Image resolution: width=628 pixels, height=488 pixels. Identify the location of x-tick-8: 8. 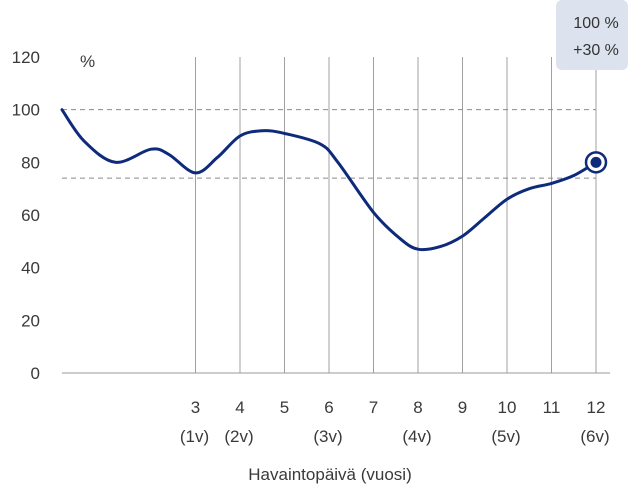
(417, 407).